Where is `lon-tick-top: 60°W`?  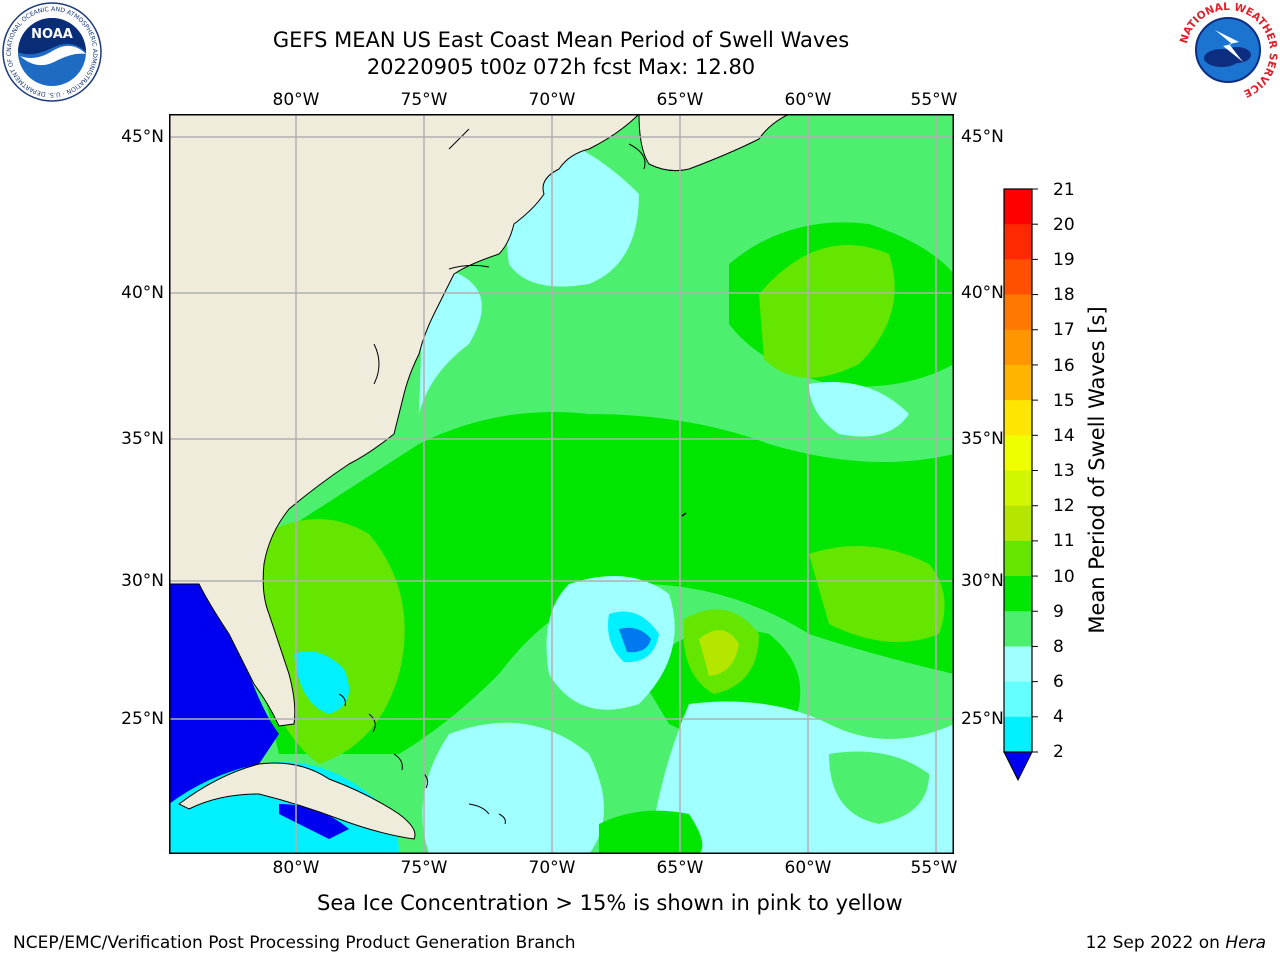 lon-tick-top: 60°W is located at coordinates (808, 100).